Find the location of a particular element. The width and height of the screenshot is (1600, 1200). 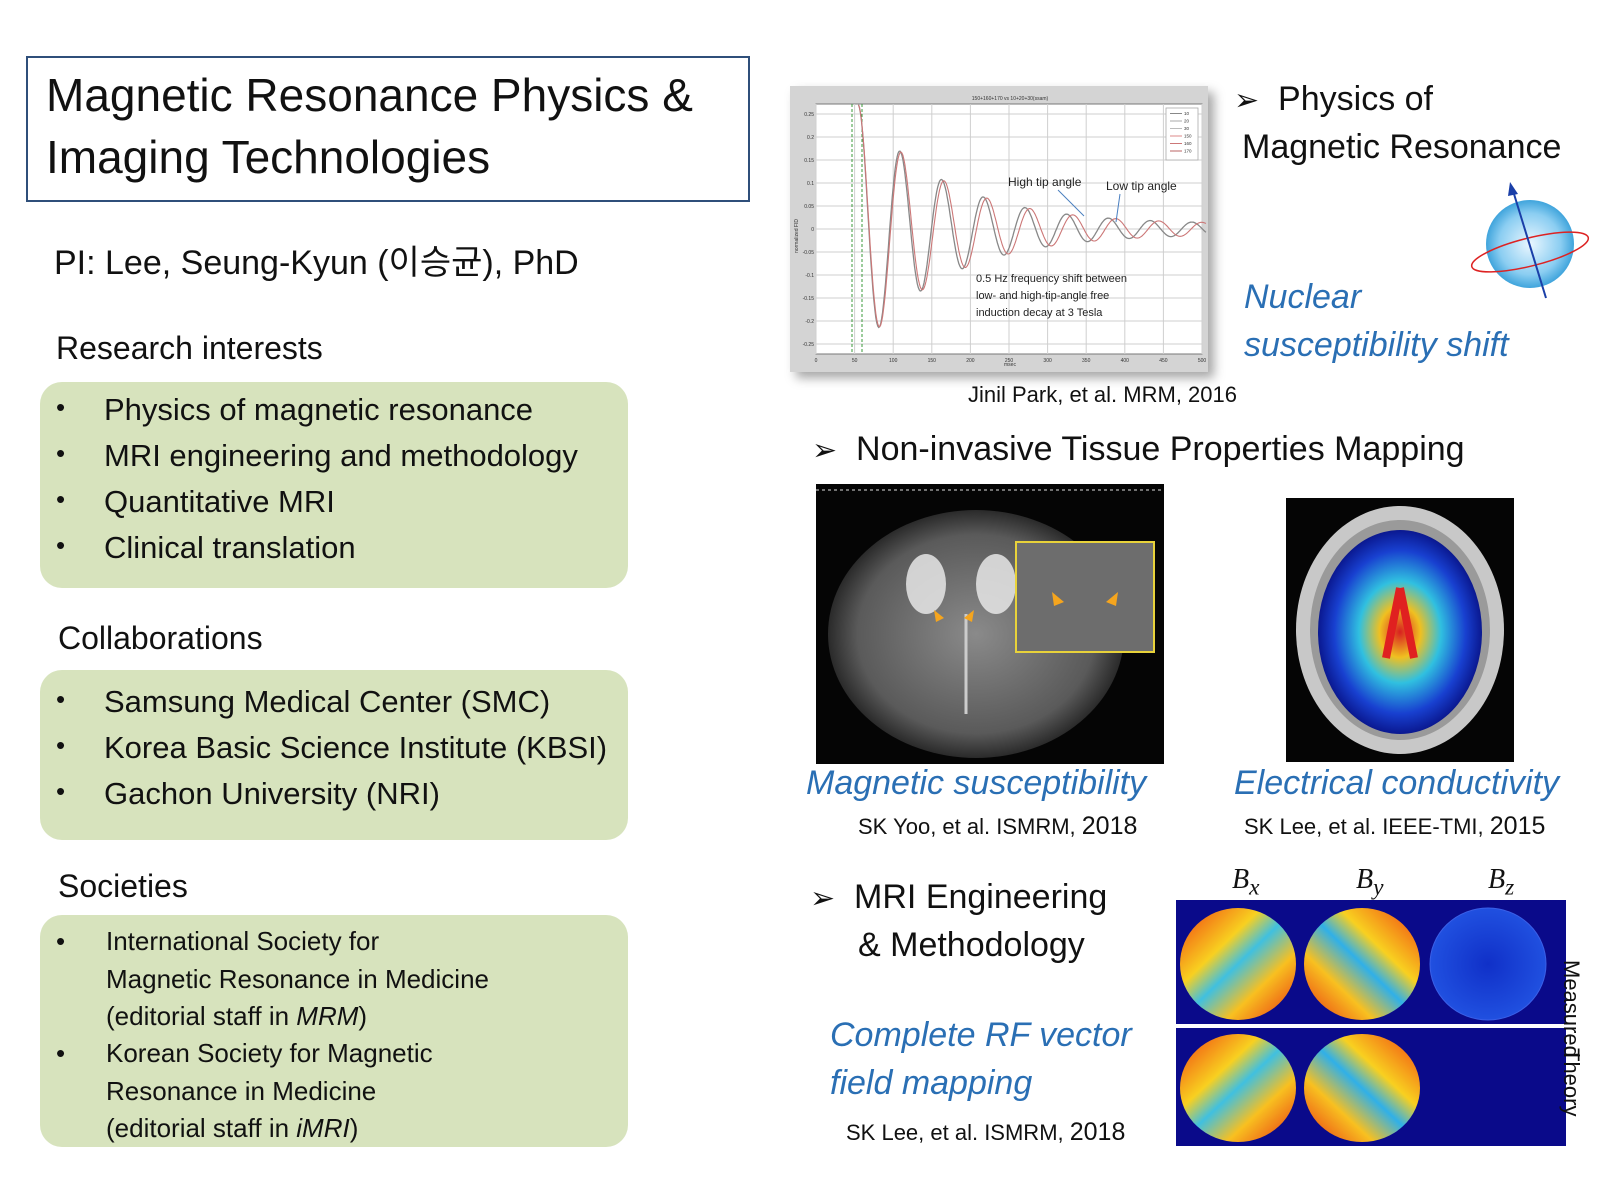

high-tip-curve is located at coordinates (1032, 216).